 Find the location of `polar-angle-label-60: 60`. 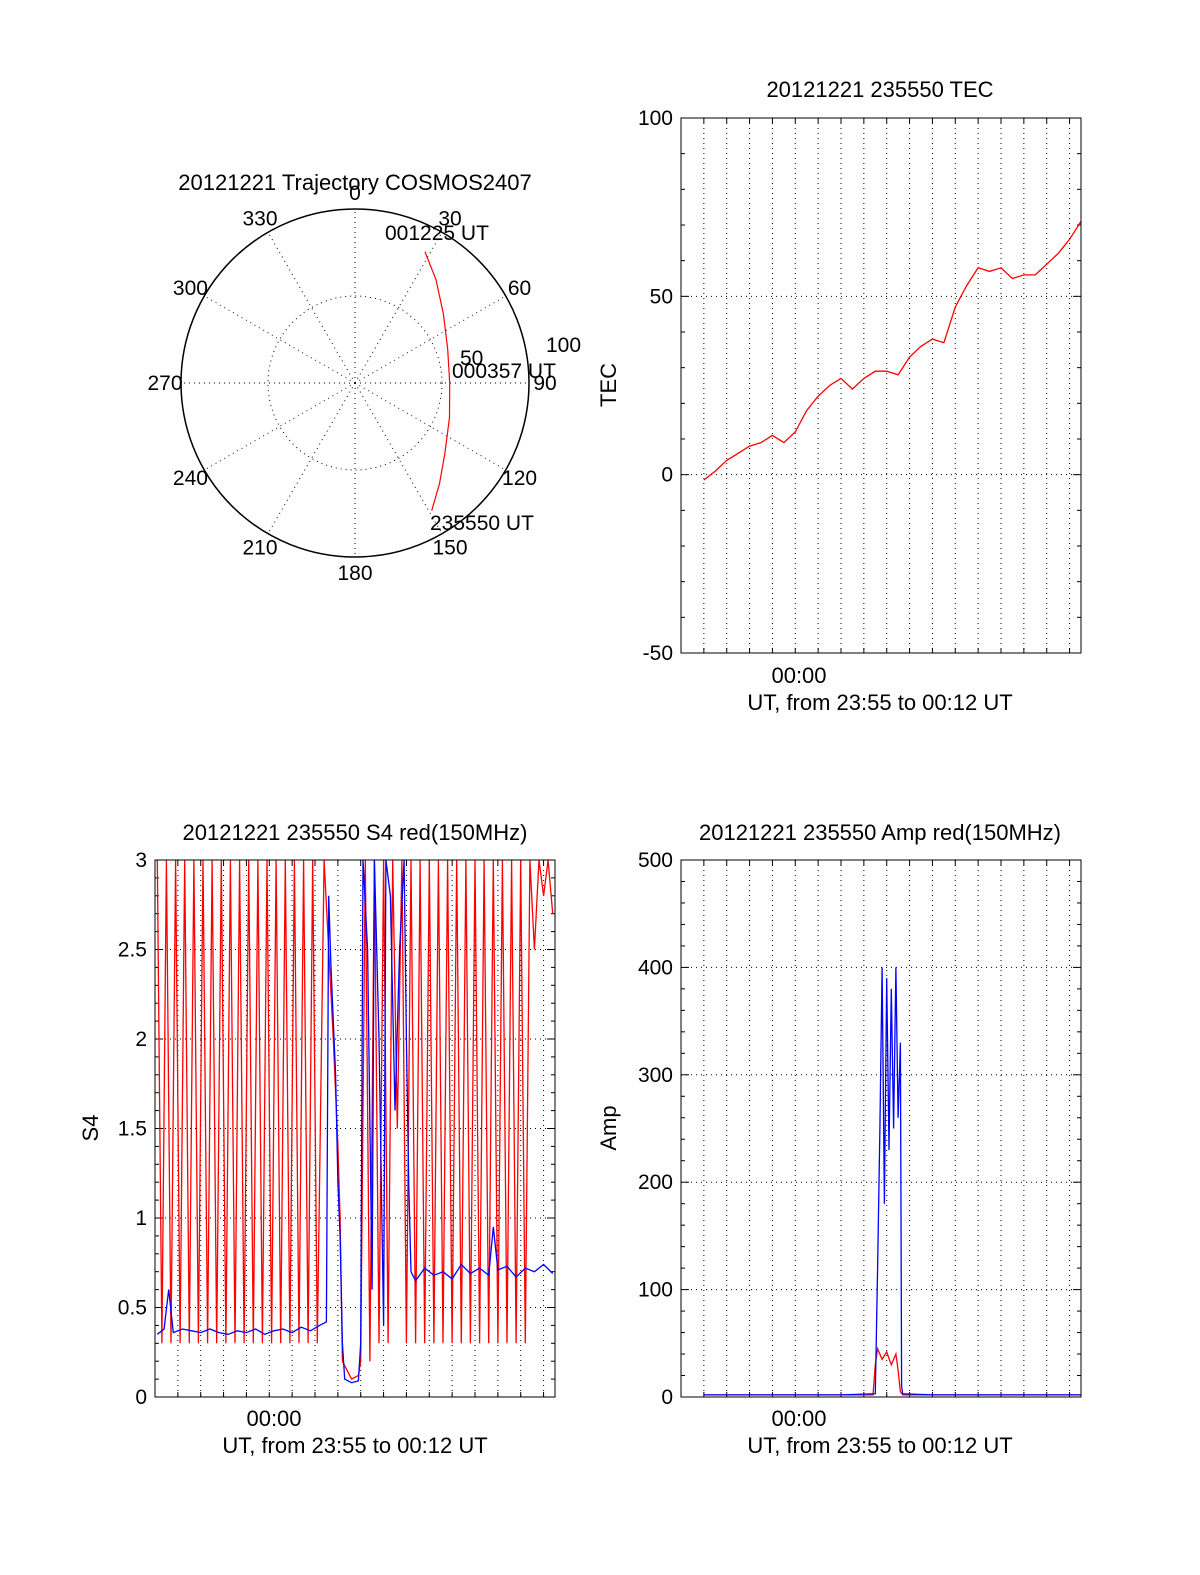

polar-angle-label-60: 60 is located at coordinates (519, 288).